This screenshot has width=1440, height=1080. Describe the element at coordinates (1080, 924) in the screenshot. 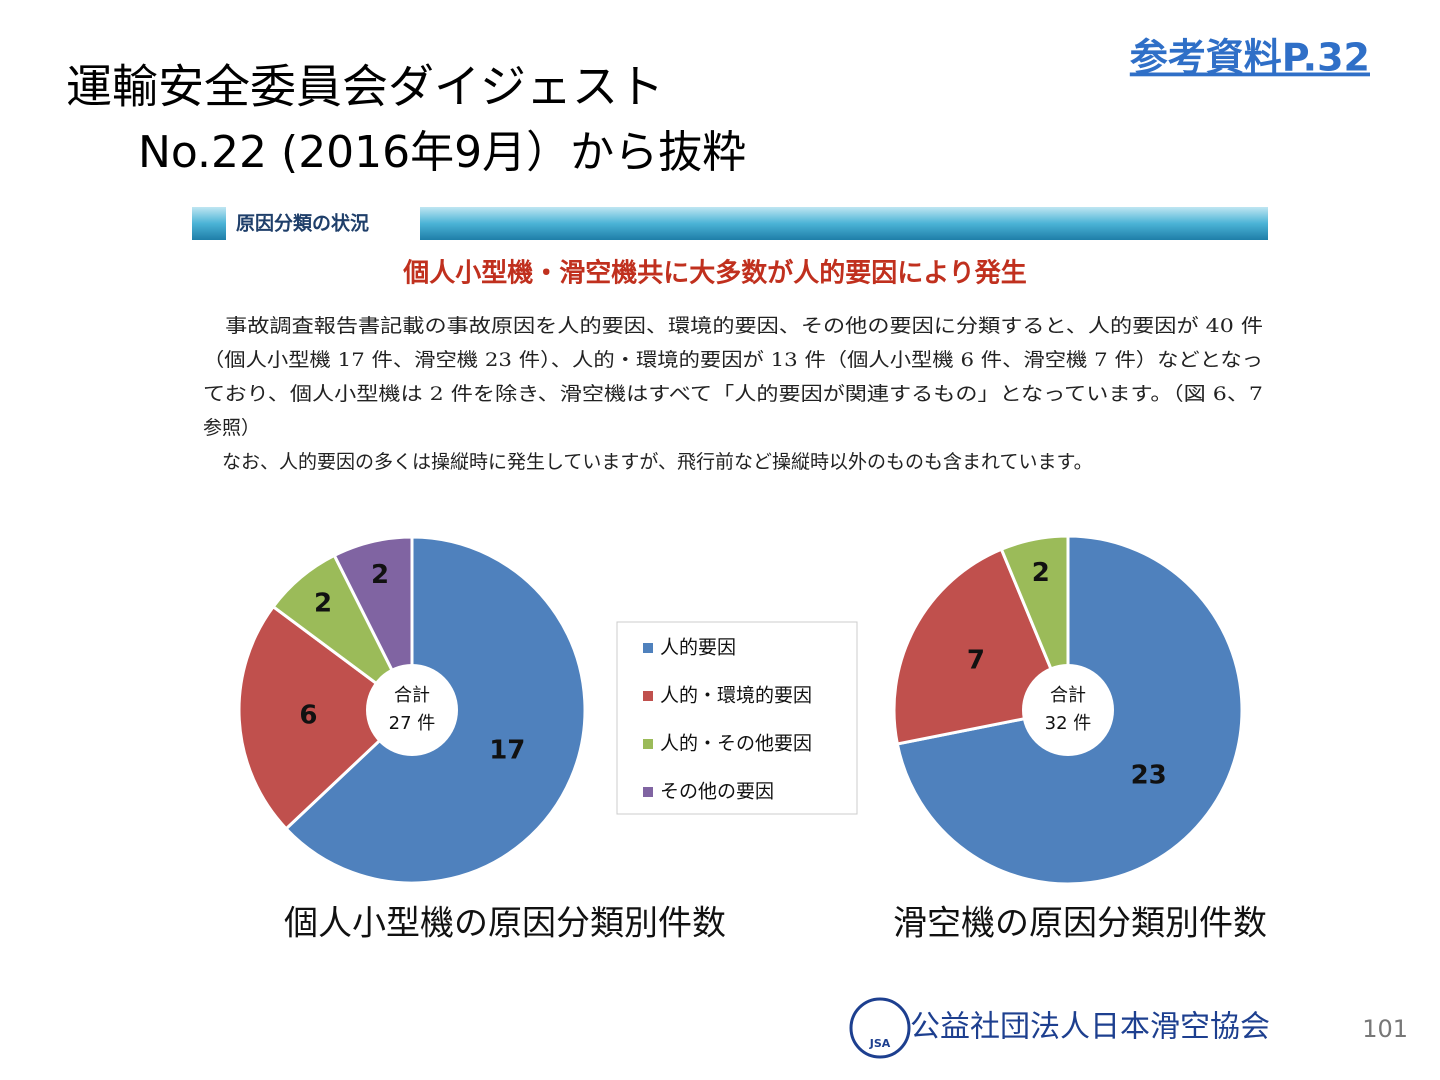

I see `chart-caption: 滑空機の原因分類別件数` at that location.